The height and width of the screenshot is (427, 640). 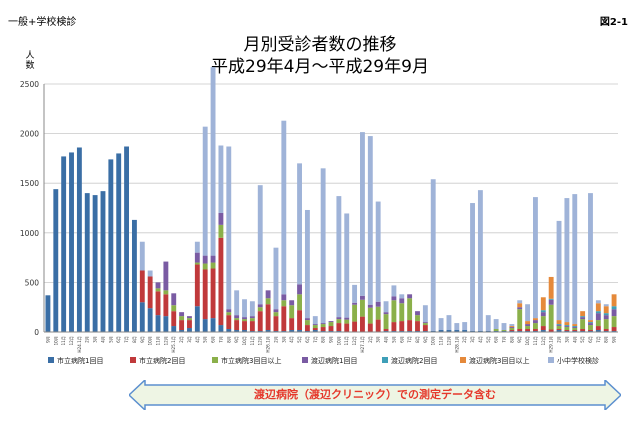 What do you see at coordinates (198, 339) in the screenshot?
I see `x-tick-label: 4月` at bounding box center [198, 339].